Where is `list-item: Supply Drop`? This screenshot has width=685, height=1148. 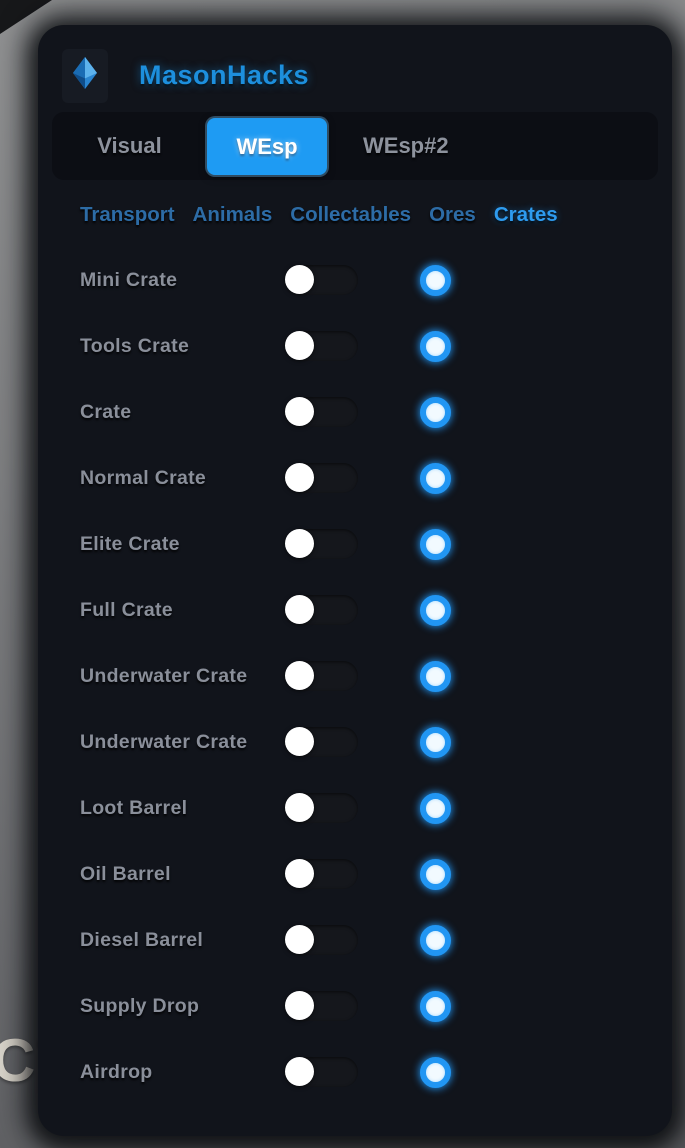
list-item: Supply Drop is located at coordinates (355, 1006).